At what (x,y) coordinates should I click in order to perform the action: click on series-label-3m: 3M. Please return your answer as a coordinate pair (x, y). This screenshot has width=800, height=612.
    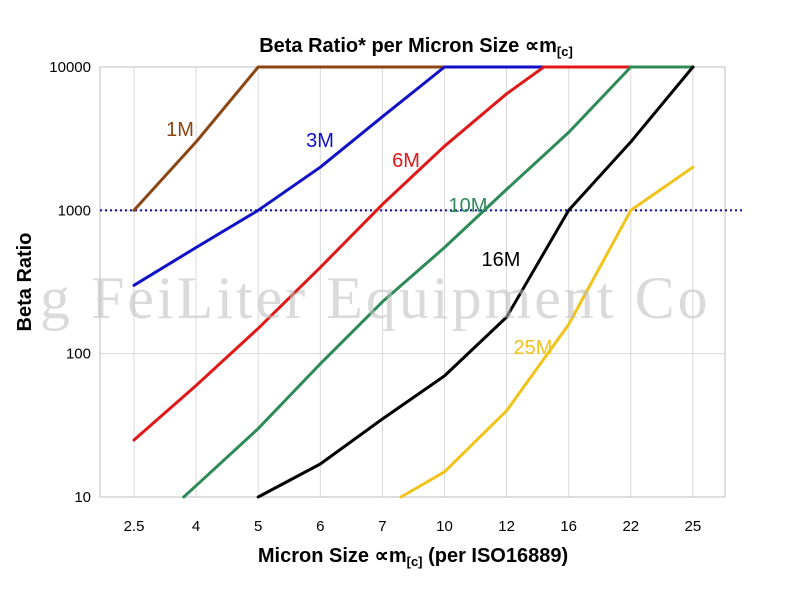
    Looking at the image, I should click on (320, 141).